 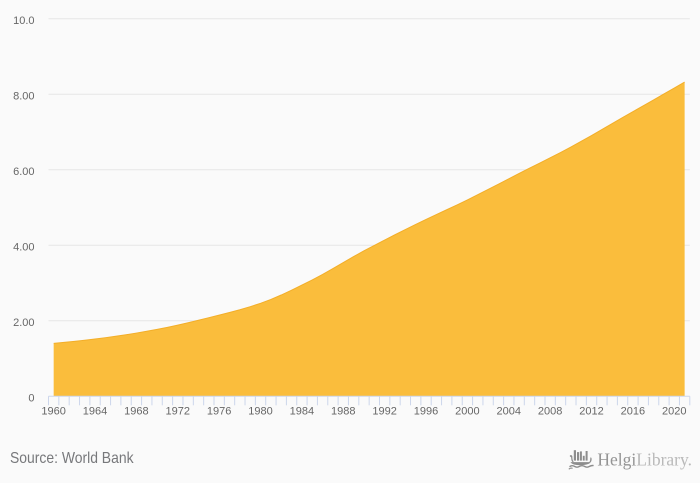 I want to click on svg-text: 0, so click(x=31, y=399).